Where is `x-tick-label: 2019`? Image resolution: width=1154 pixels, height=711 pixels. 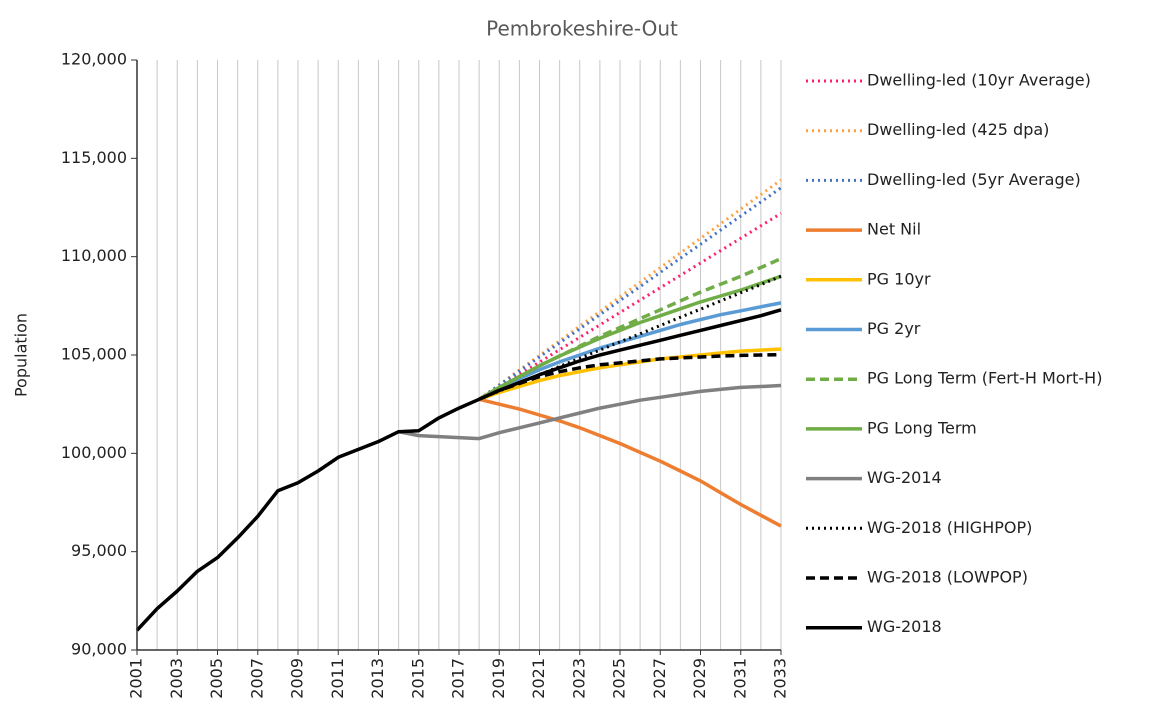 x-tick-label: 2019 is located at coordinates (498, 678).